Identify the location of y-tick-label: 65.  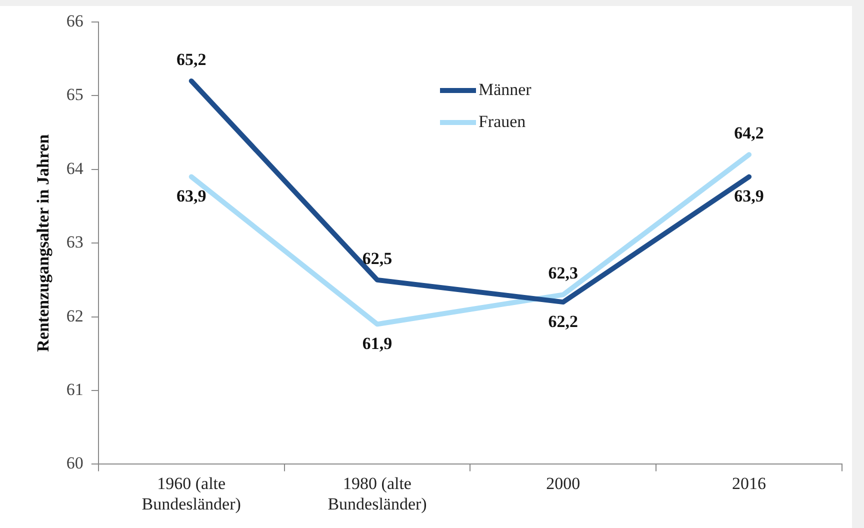
(75, 94).